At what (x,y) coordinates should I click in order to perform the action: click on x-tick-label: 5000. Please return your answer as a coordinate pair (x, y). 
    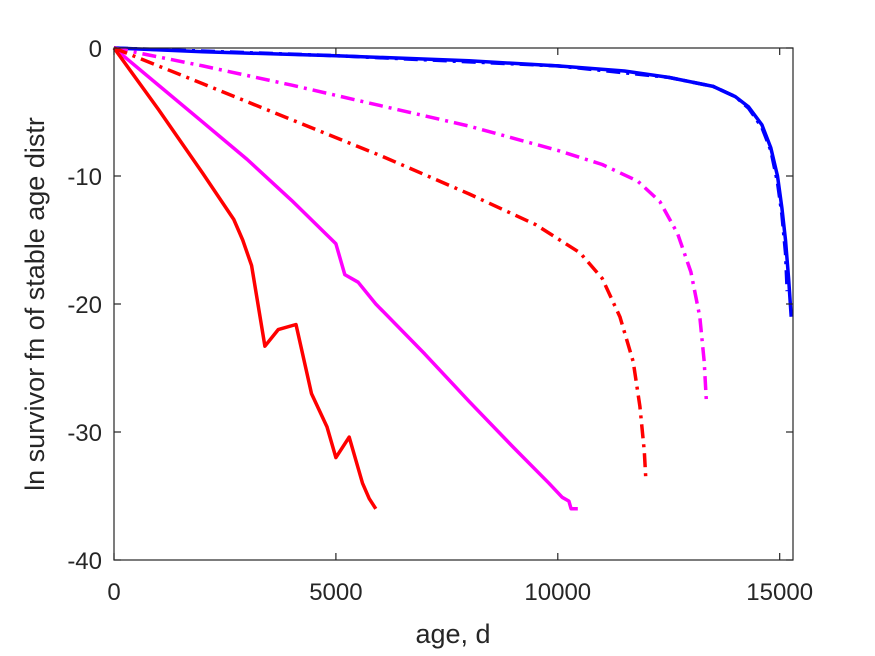
    Looking at the image, I should click on (335, 592).